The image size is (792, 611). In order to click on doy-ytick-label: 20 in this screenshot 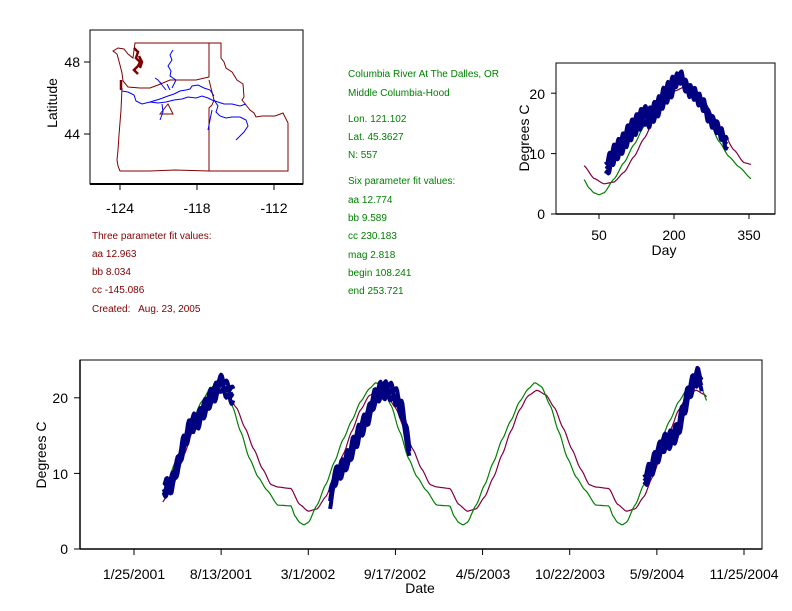, I will do `click(537, 94)`.